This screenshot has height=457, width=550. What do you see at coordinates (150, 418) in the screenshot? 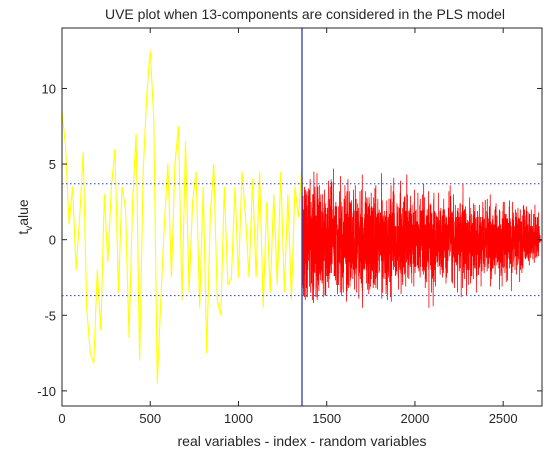
I see `x-tick-label: 500` at bounding box center [150, 418].